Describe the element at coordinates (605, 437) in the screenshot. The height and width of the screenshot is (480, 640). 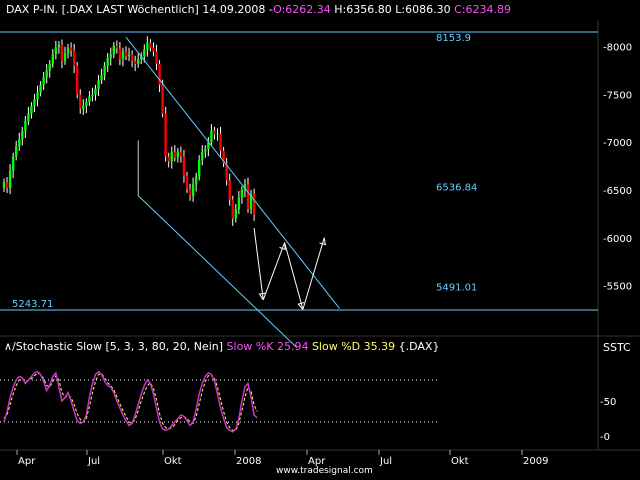
I see `stochastic-tick-label: -0` at that location.